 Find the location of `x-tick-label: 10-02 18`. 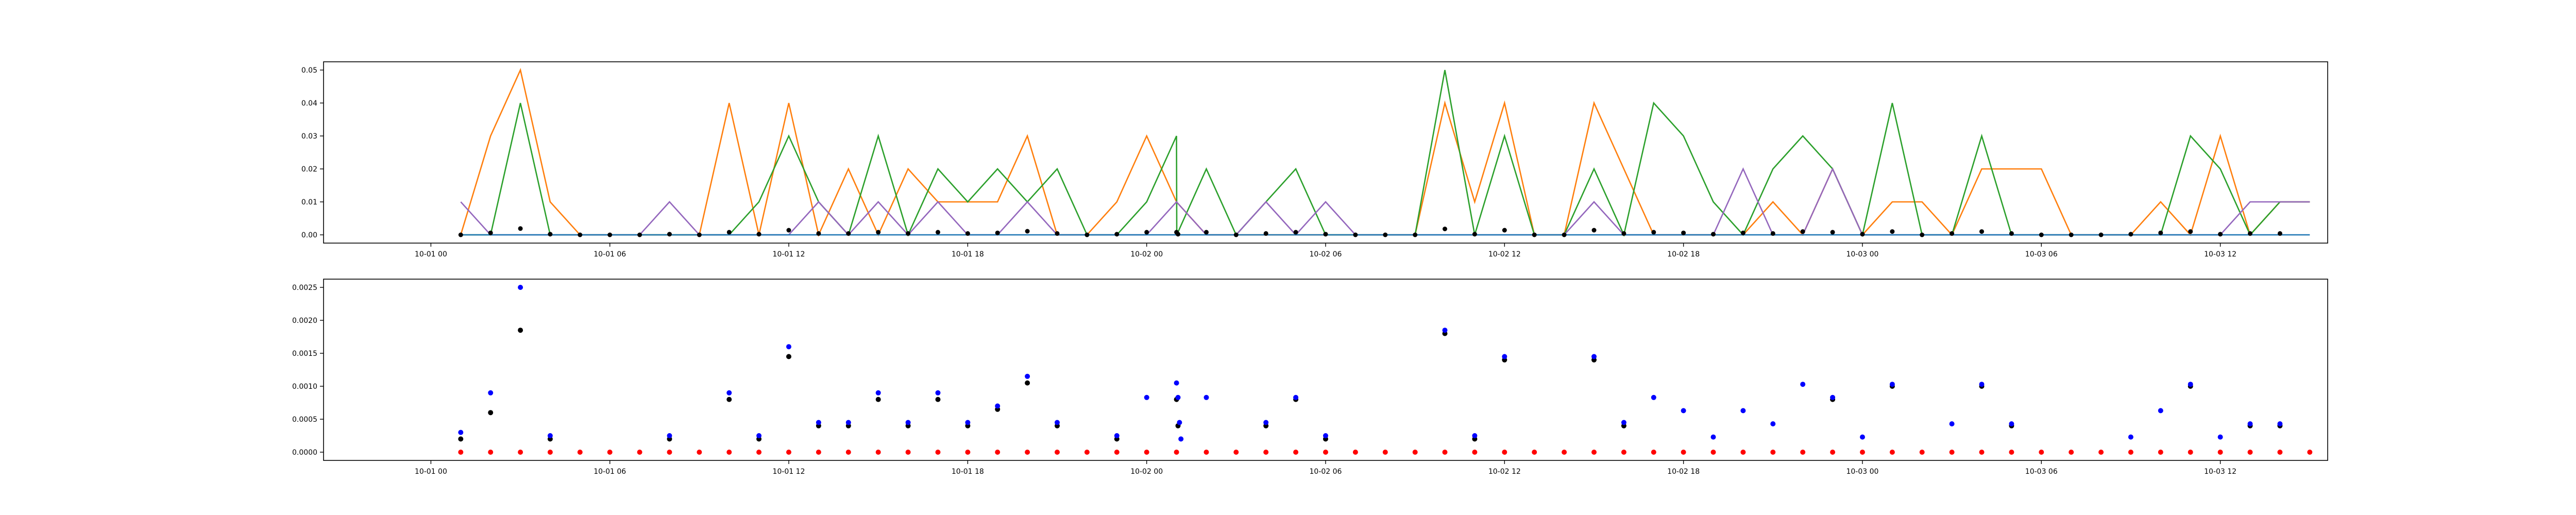

x-tick-label: 10-02 18 is located at coordinates (1683, 254).